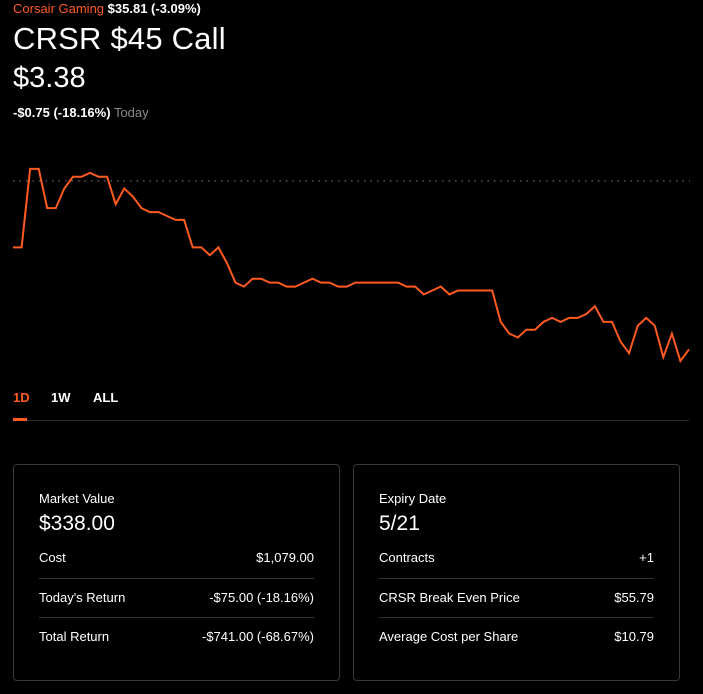 The image size is (703, 694). What do you see at coordinates (285, 557) in the screenshot?
I see `cost-value: $1,079.00` at bounding box center [285, 557].